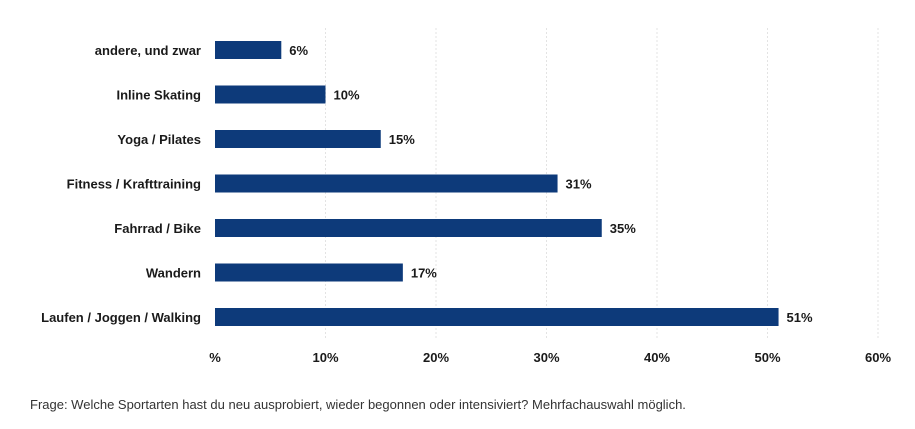 The width and height of the screenshot is (915, 429). I want to click on x-tick-label: 30%, so click(546, 357).